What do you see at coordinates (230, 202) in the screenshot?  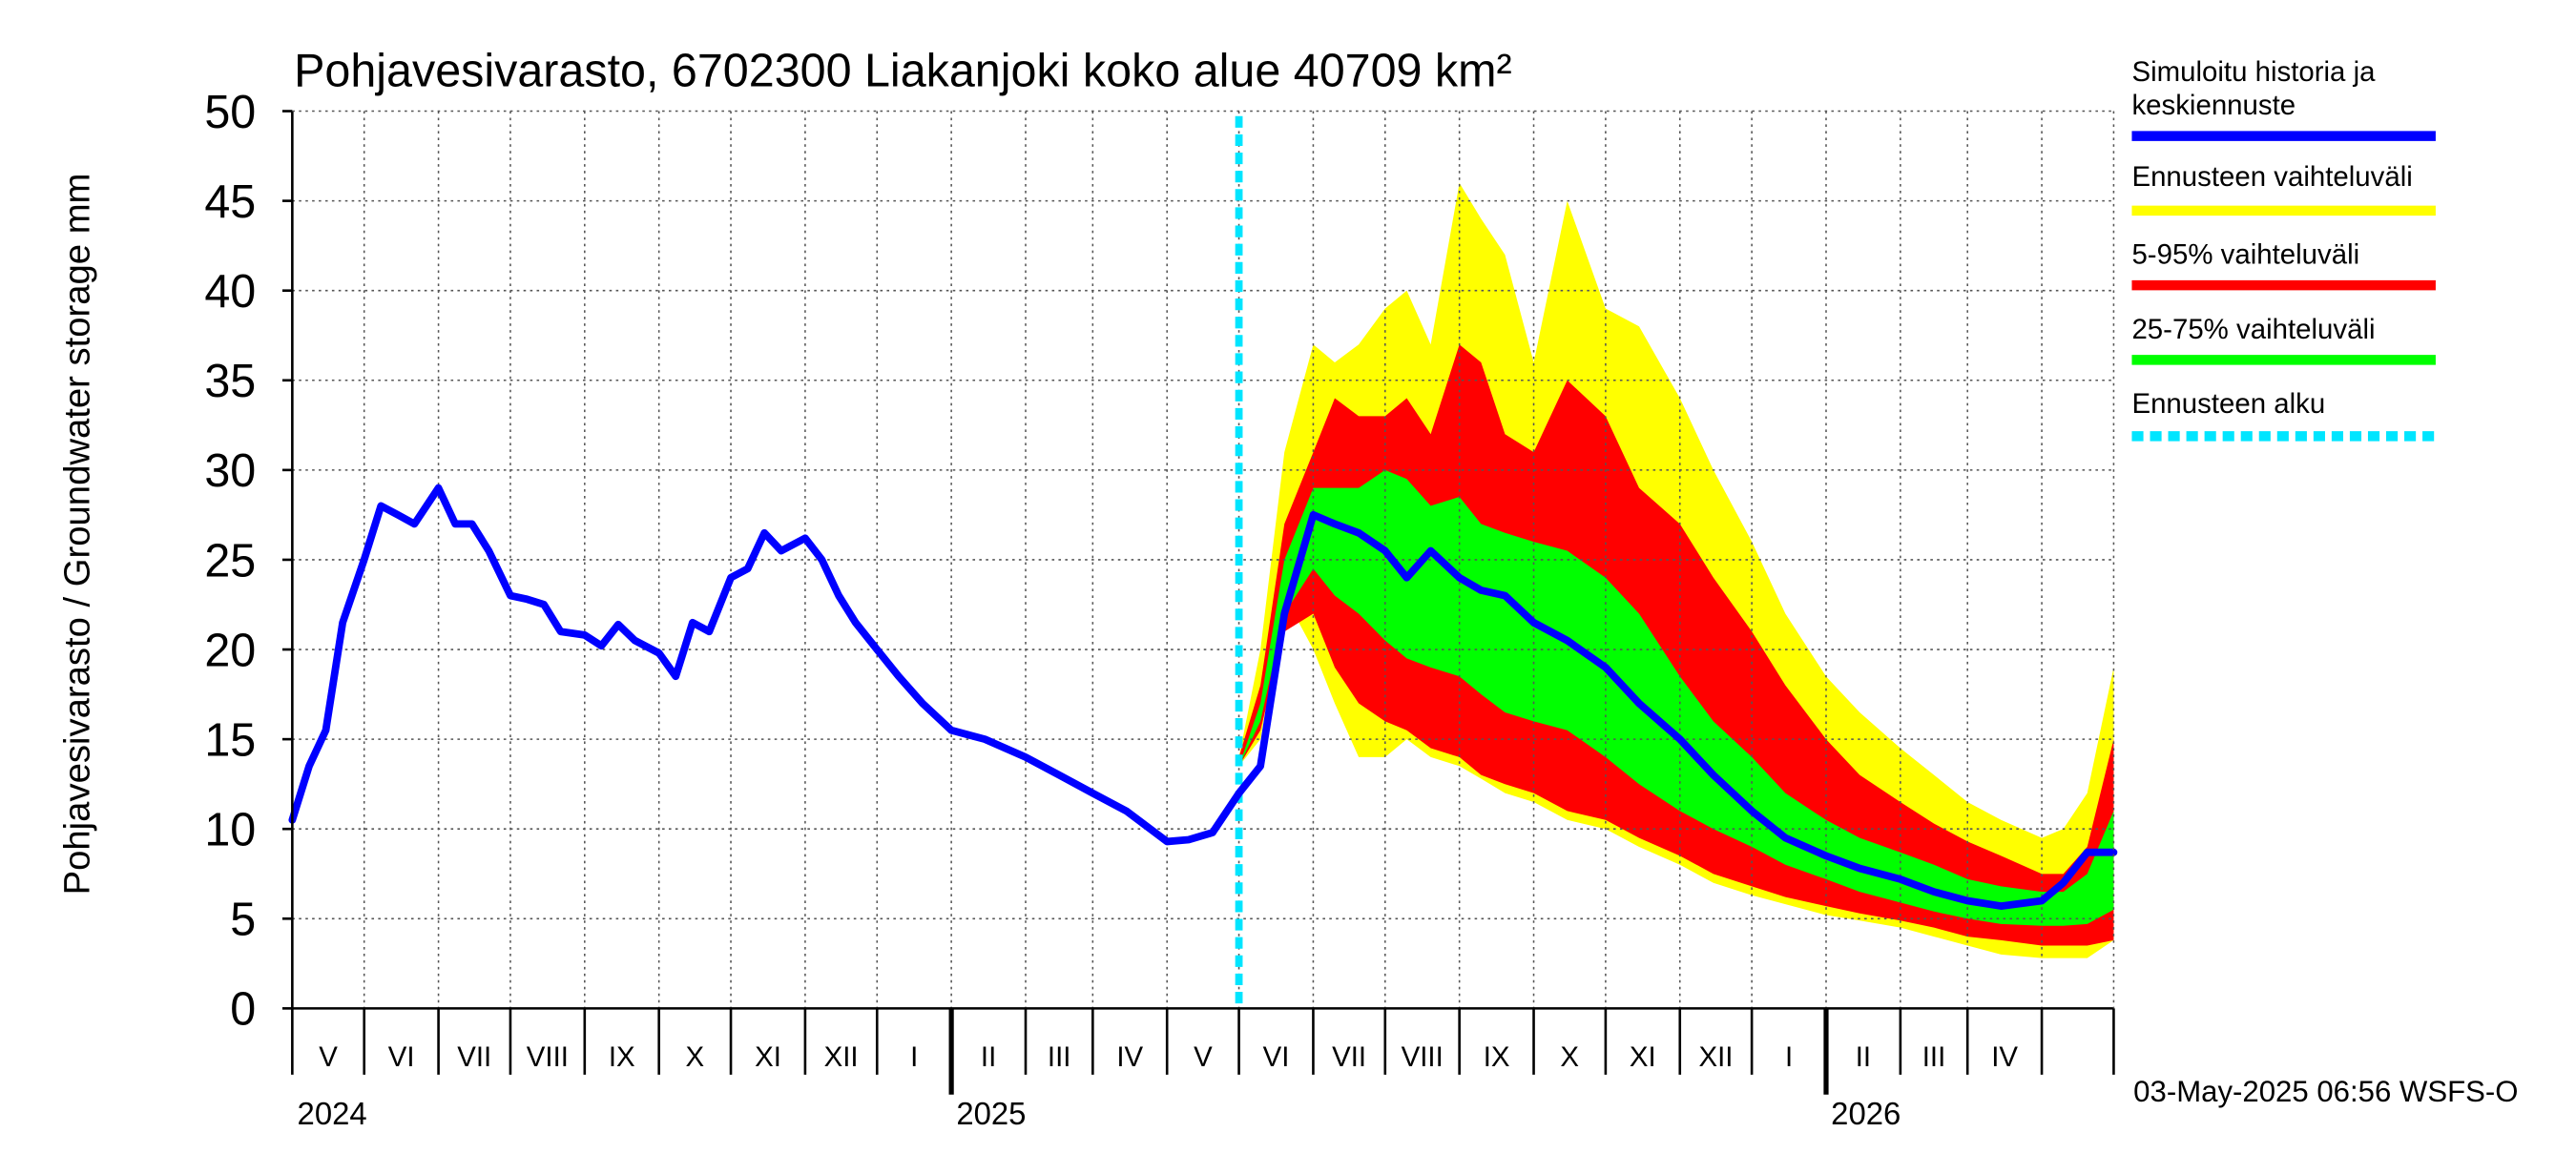 I see `y-tick-label-9: 45` at bounding box center [230, 202].